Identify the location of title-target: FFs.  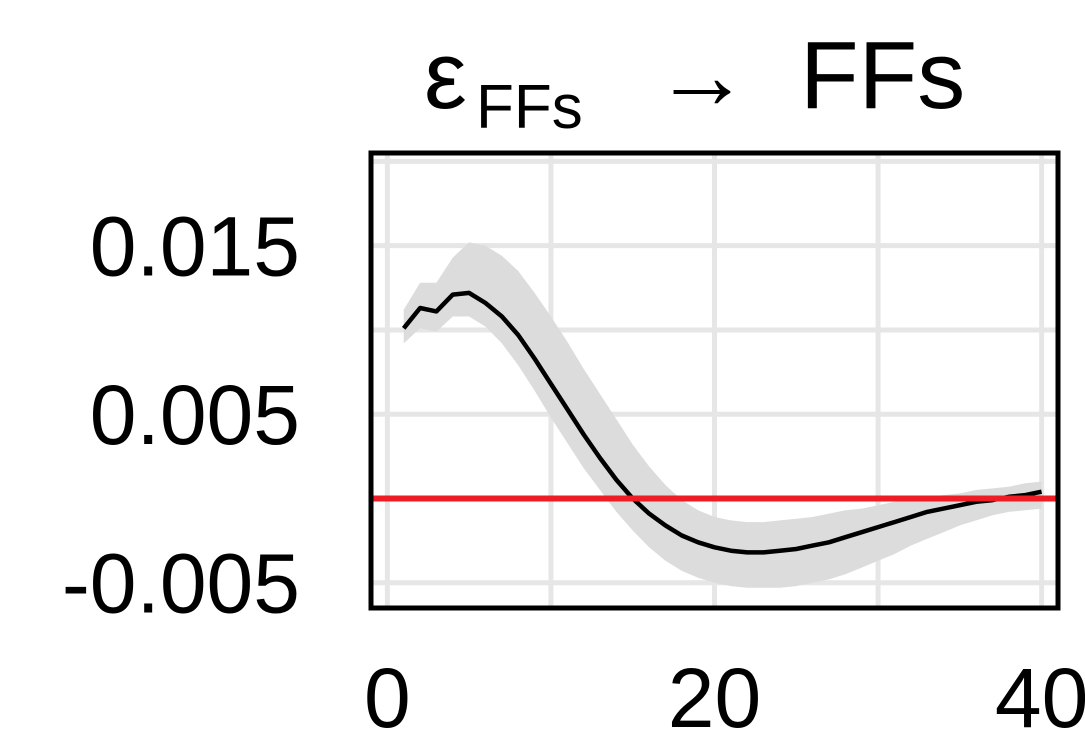
(882, 75).